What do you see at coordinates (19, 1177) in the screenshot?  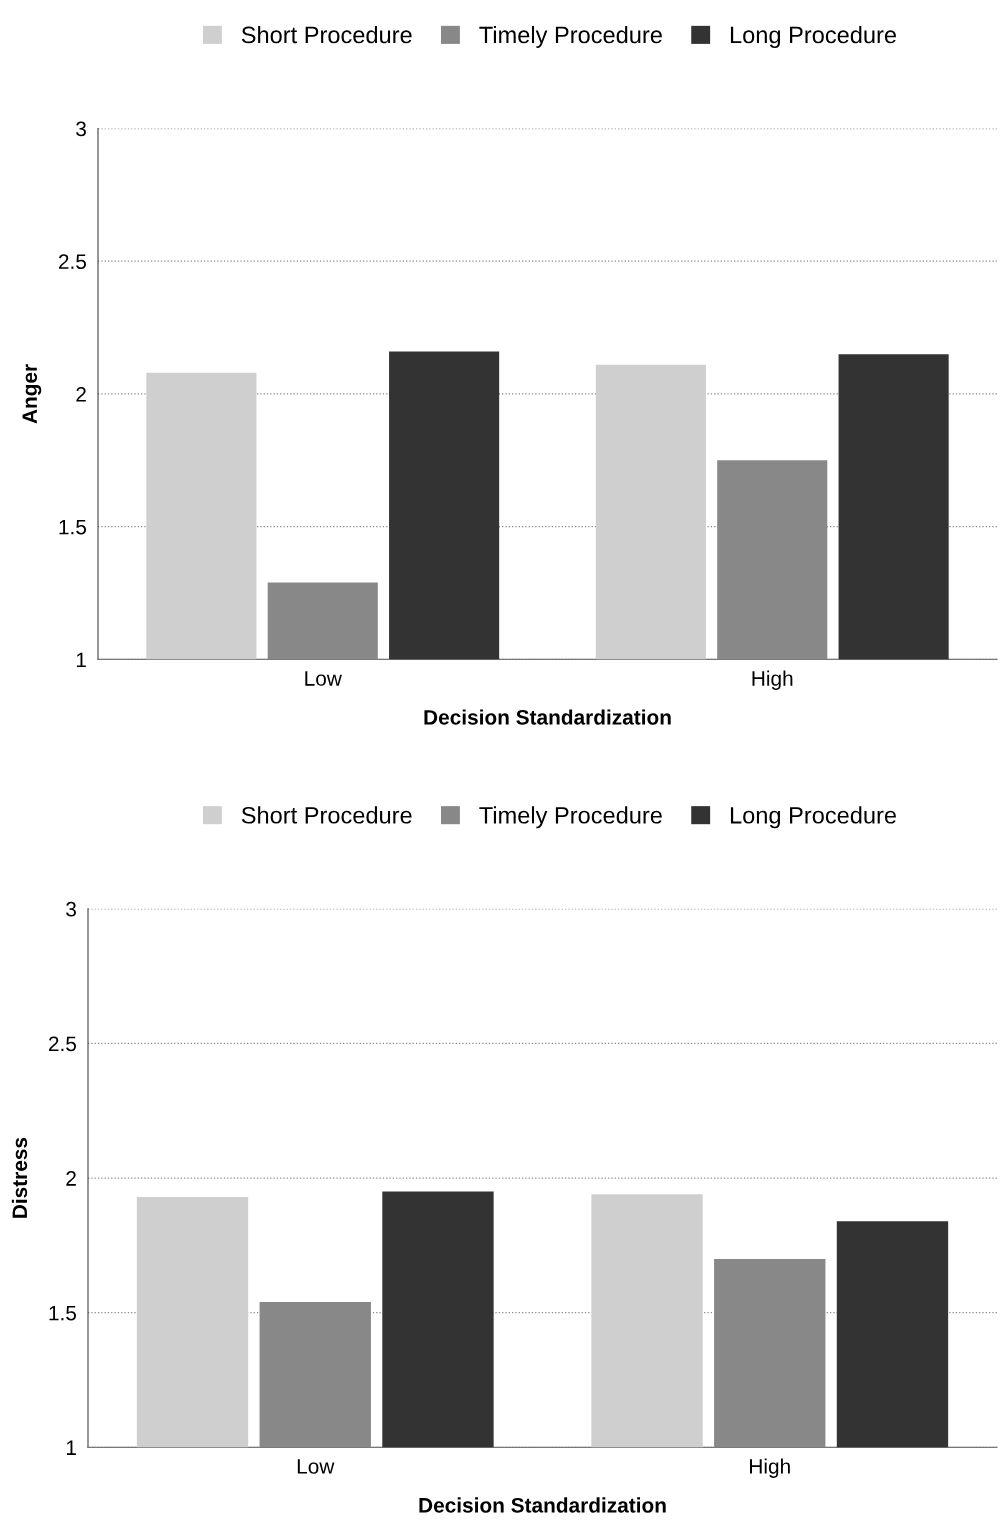 I see `y-axis-title: Distress` at bounding box center [19, 1177].